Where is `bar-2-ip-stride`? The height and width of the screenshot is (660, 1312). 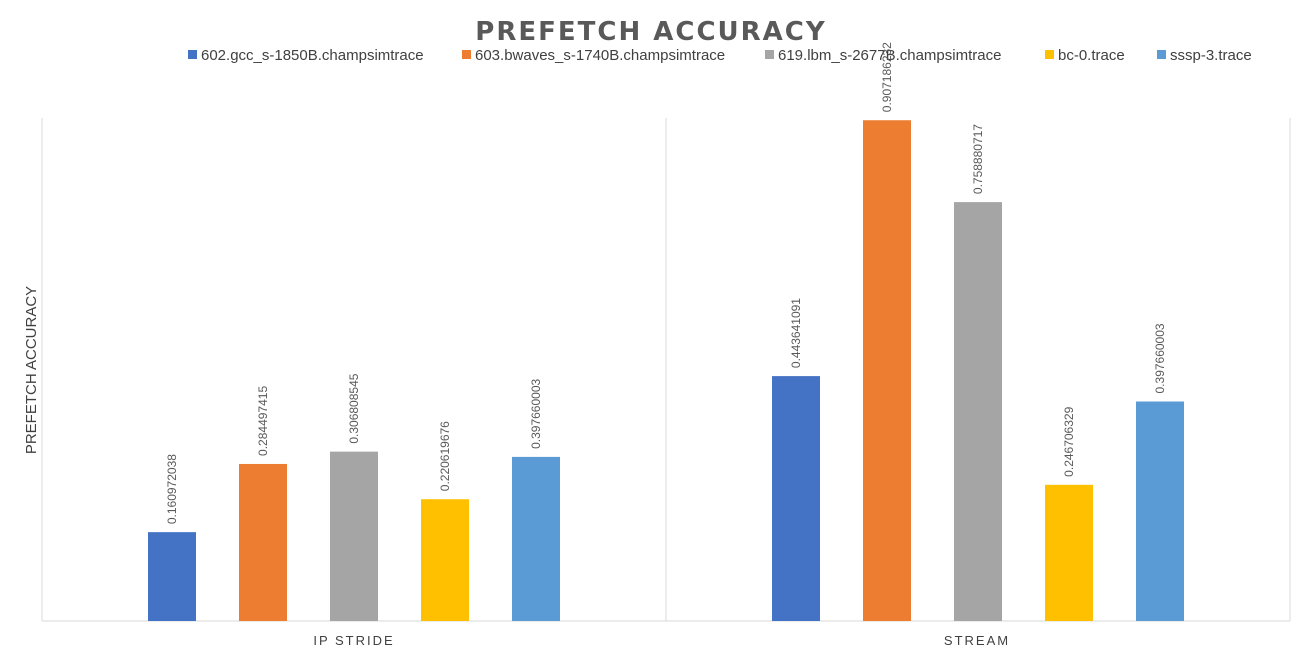
bar-2-ip-stride is located at coordinates (263, 542).